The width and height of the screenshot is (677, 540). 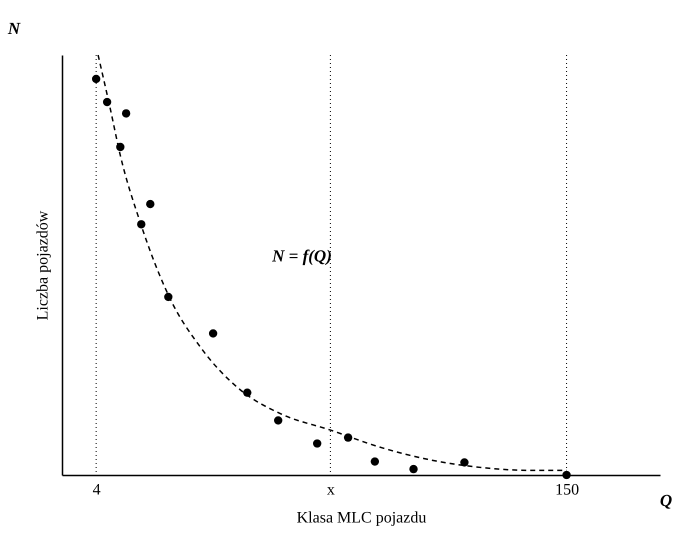 I want to click on x-tick-label: 4, so click(x=96, y=490).